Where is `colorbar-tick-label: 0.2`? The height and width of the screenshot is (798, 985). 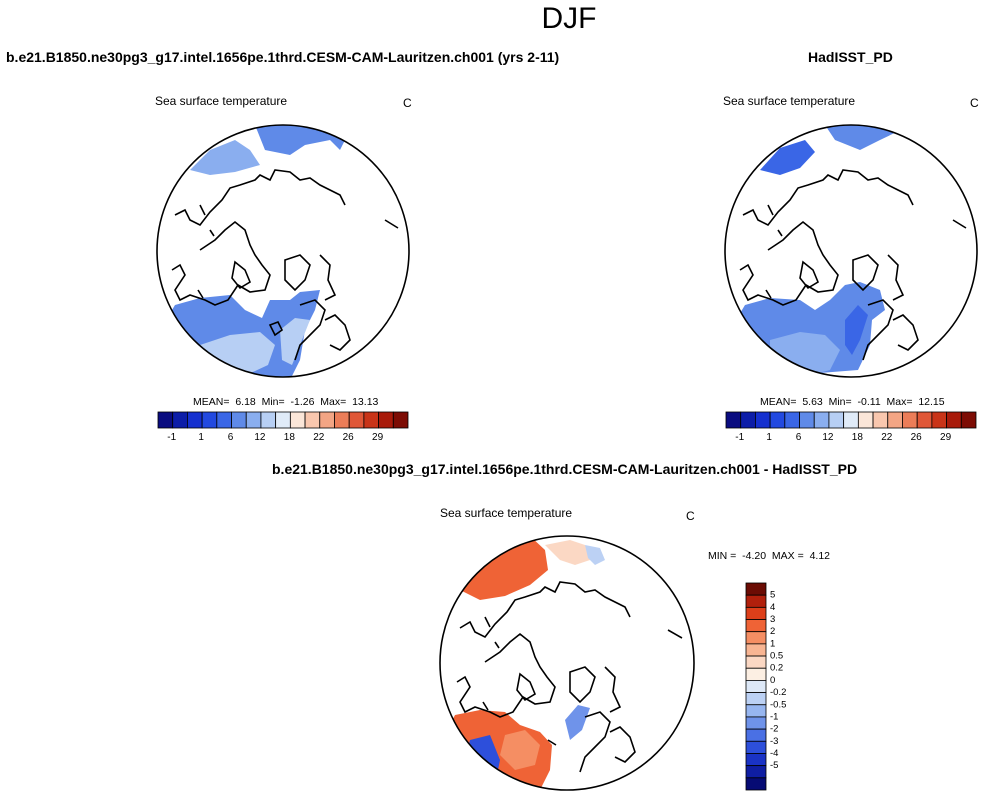 colorbar-tick-label: 0.2 is located at coordinates (776, 668).